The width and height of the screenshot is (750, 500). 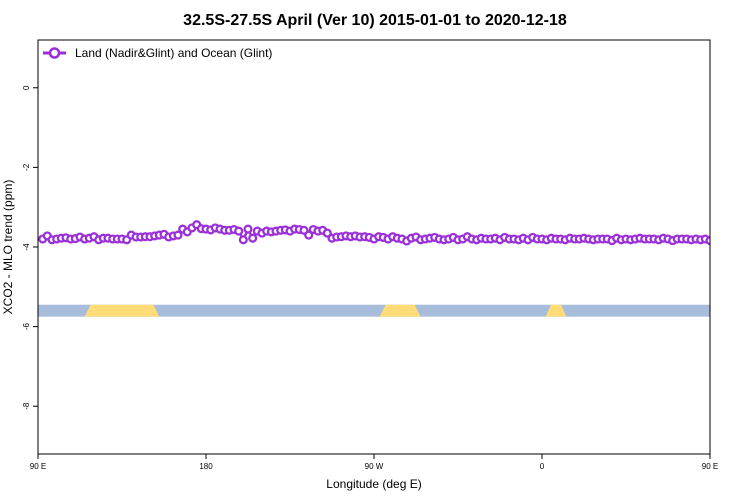 What do you see at coordinates (374, 466) in the screenshot?
I see `x-tick-label: 90 W` at bounding box center [374, 466].